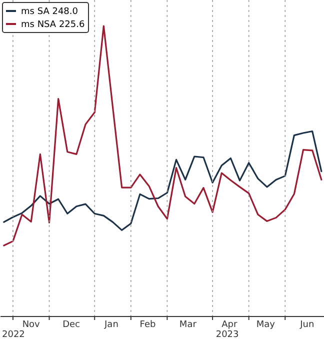 The height and width of the screenshot is (339, 324). Describe the element at coordinates (49, 12) in the screenshot. I see `legend-label: ms SA 248.0` at that location.